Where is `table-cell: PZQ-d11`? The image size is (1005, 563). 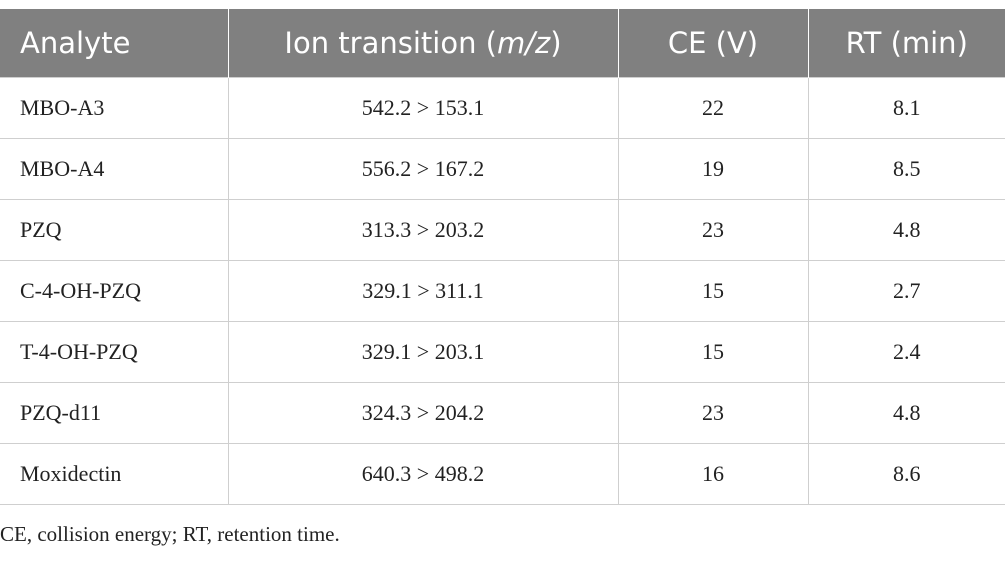 table-cell: PZQ-d11 is located at coordinates (114, 413).